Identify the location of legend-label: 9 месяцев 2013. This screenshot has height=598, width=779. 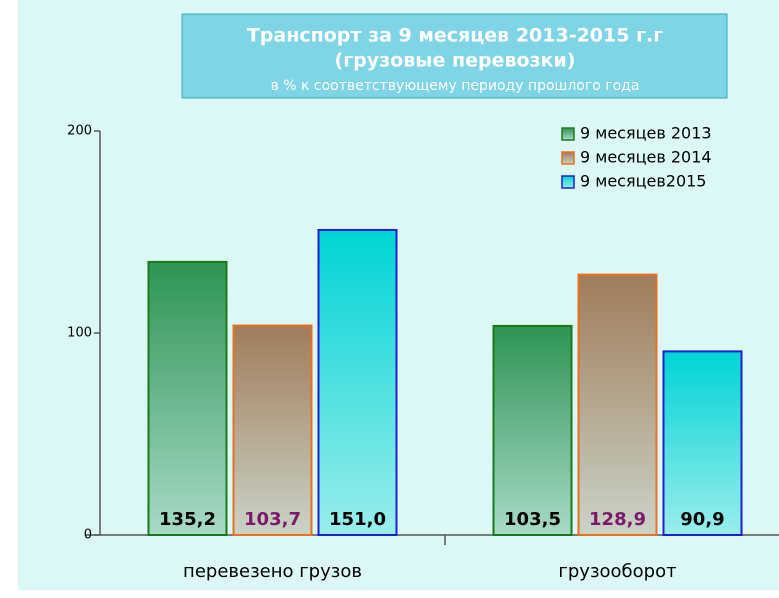
(646, 133).